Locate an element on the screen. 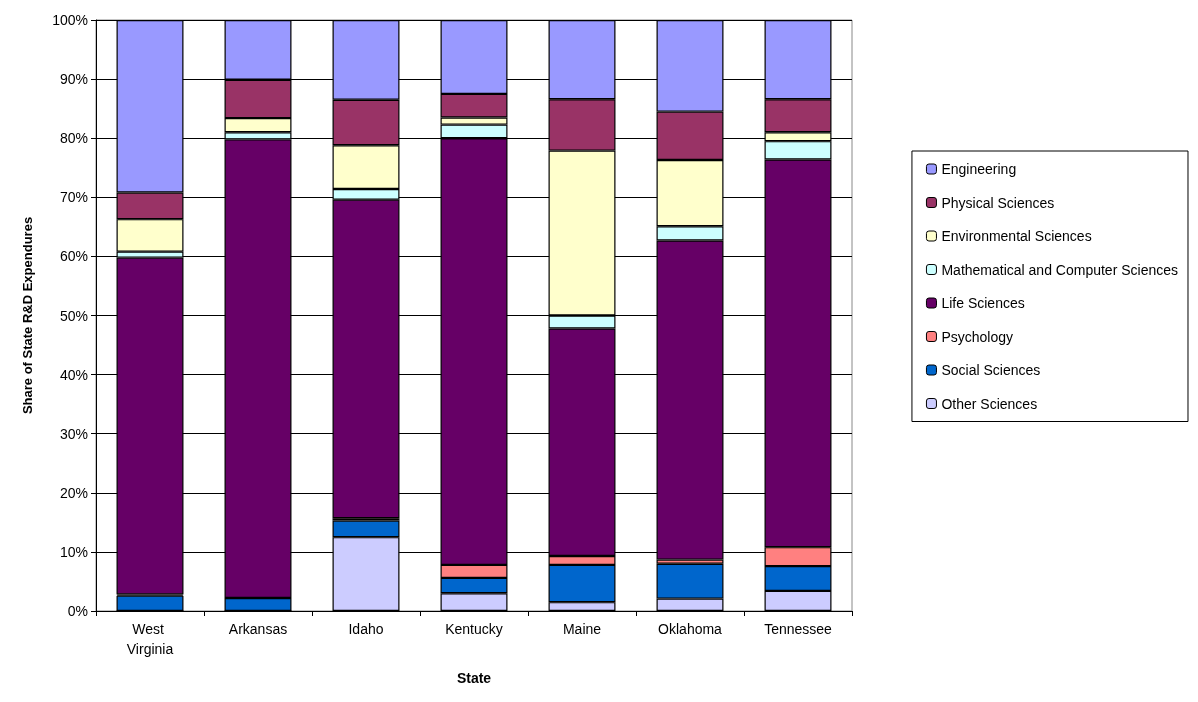  x-tick-label: West Virginia is located at coordinates (150, 639).